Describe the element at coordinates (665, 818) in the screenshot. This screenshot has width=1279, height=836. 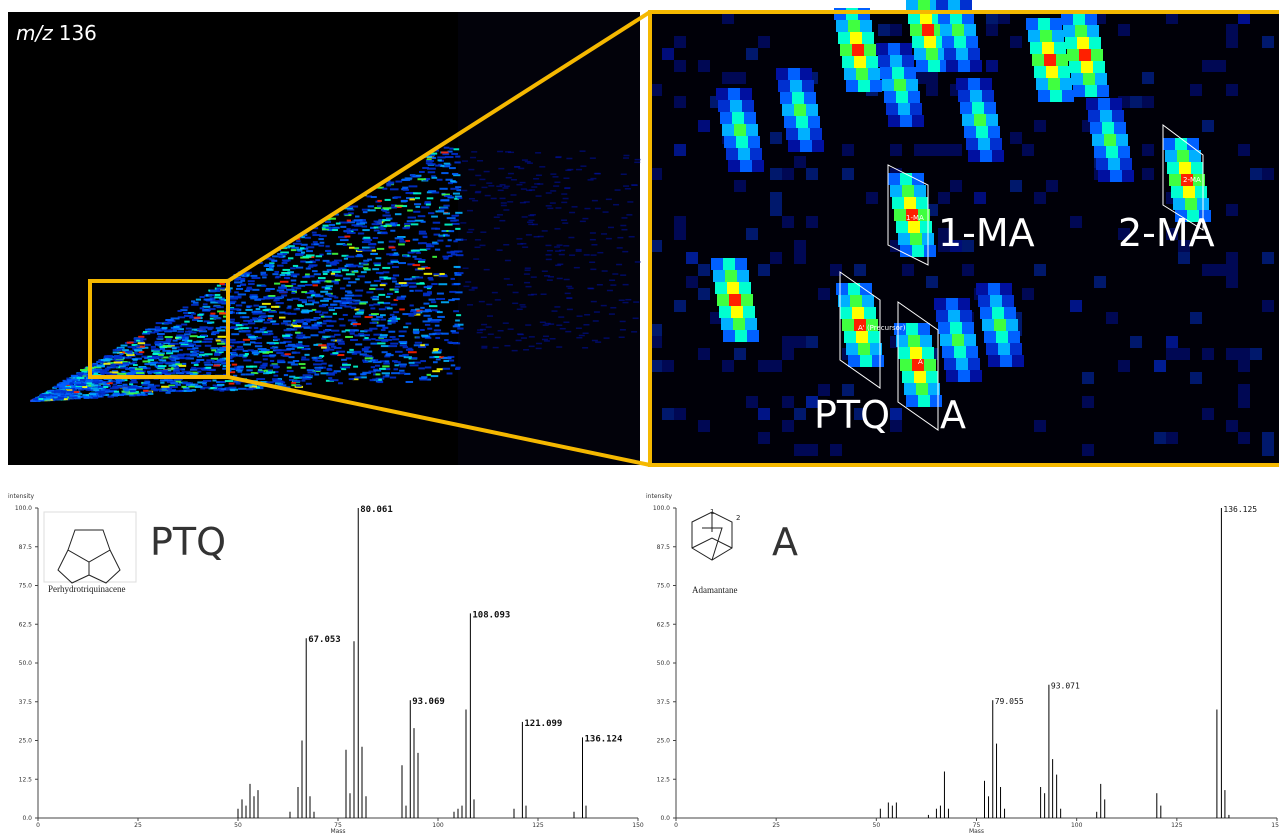
I see `y-tick-label: 0.0` at that location.